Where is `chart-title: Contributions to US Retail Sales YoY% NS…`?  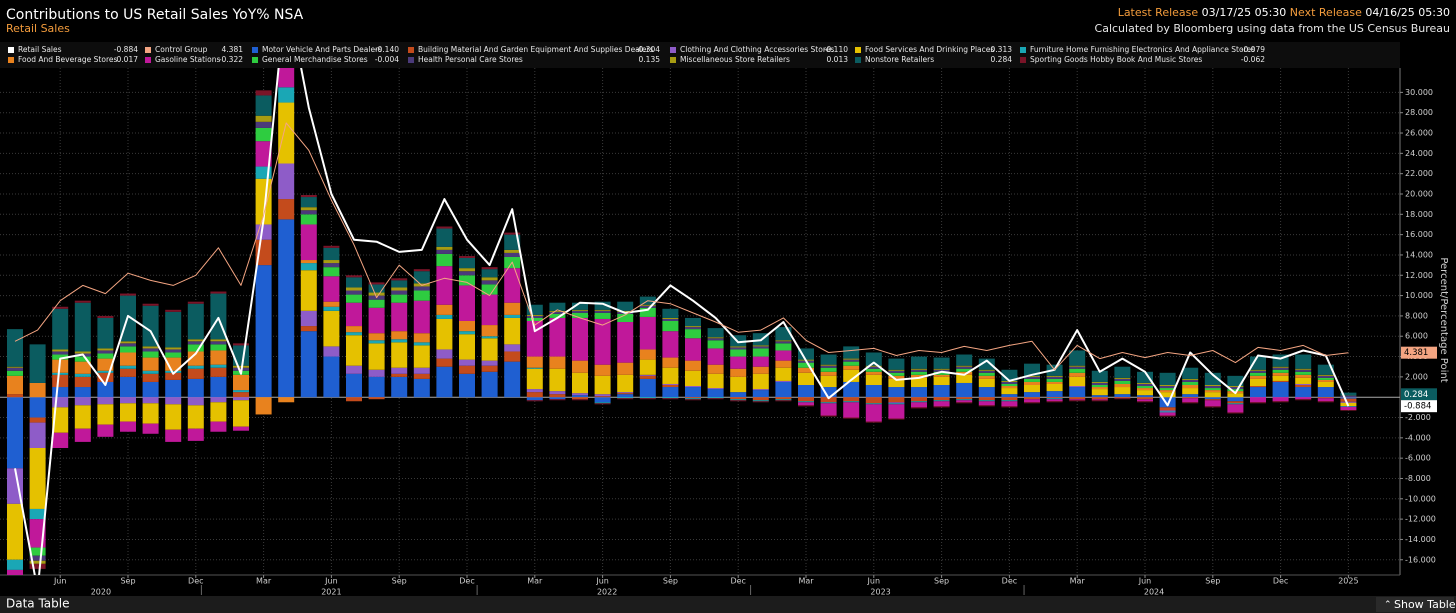
chart-title: Contributions to US Retail Sales YoY% NS… is located at coordinates (155, 15).